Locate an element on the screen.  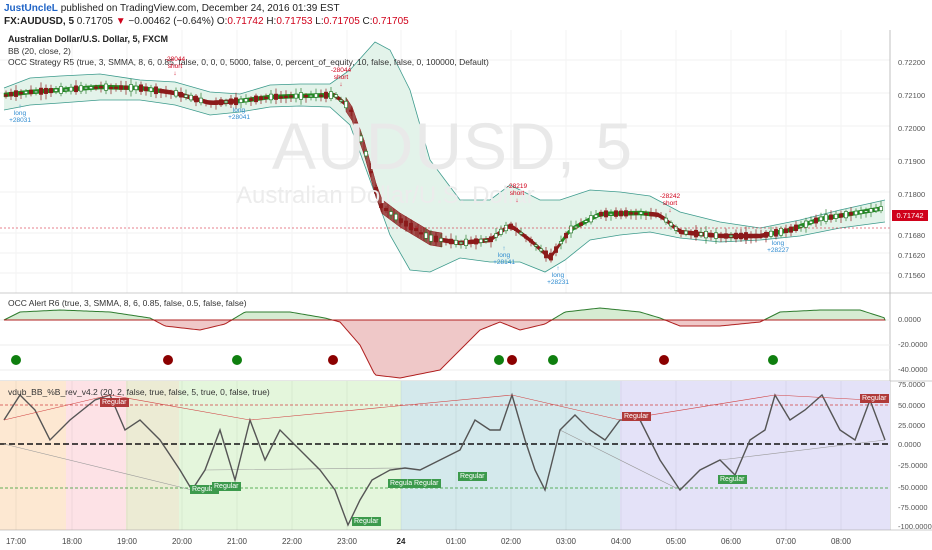
bb-axis-tick: 0.0000 is located at coordinates (909, 444).